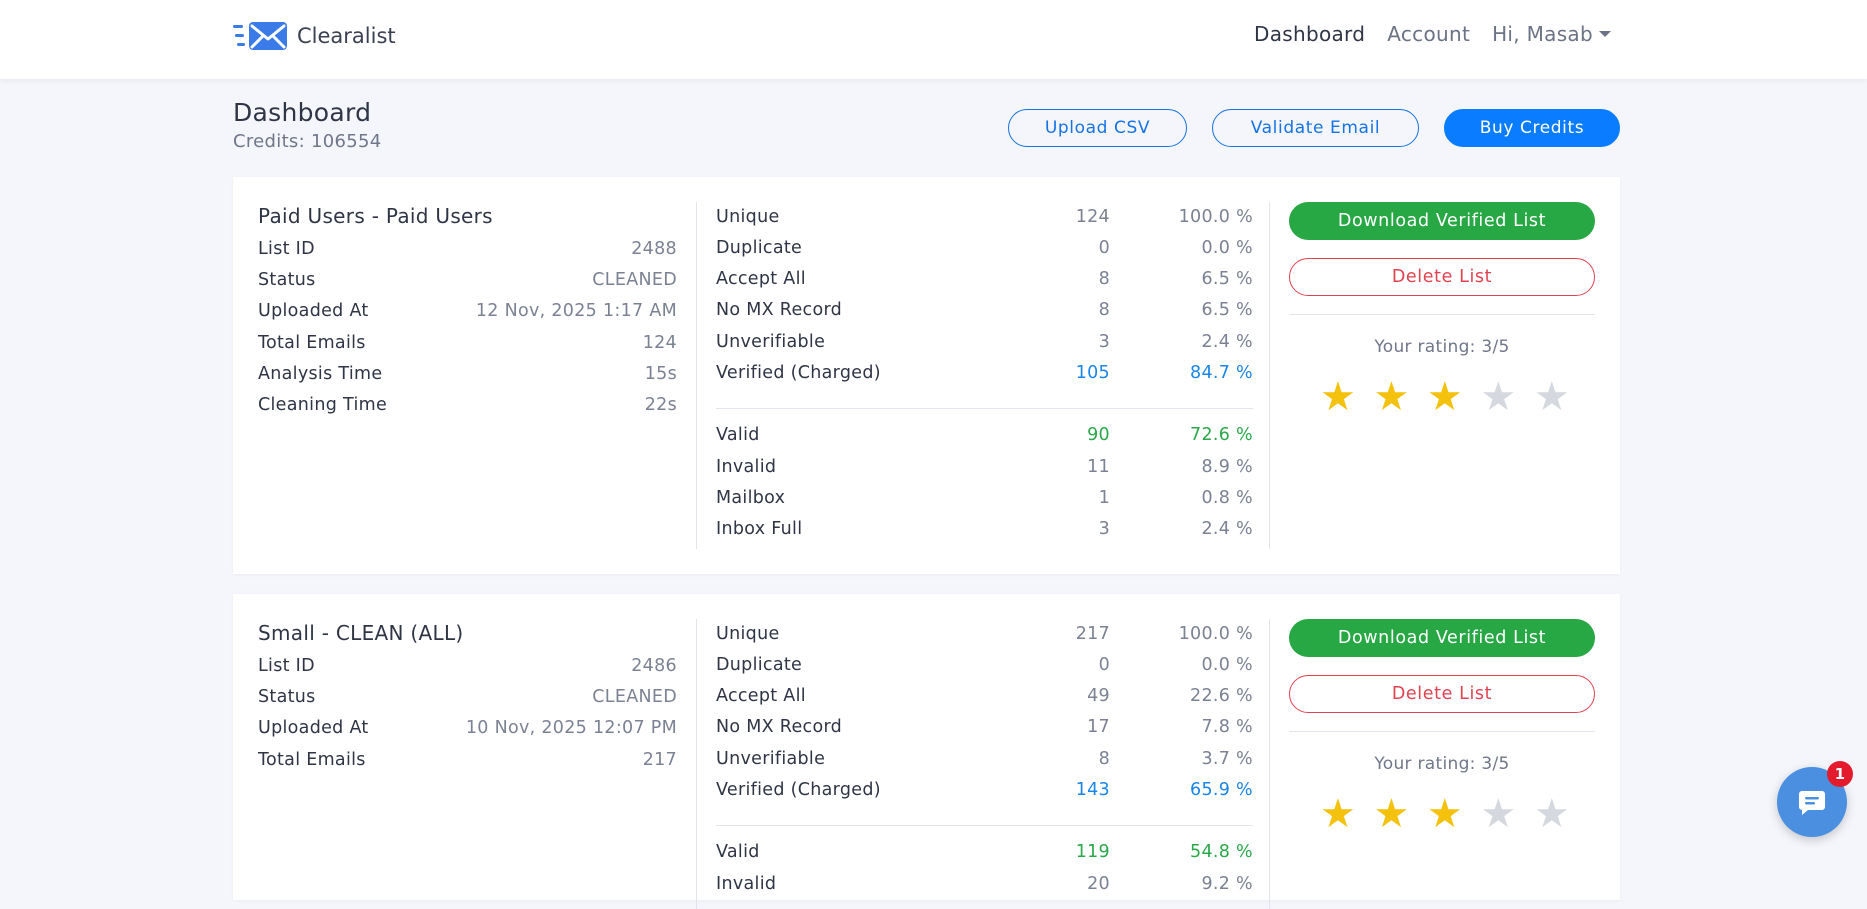 The image size is (1867, 909). Describe the element at coordinates (1315, 128) in the screenshot. I see `validate-email-button: Validate Email` at that location.